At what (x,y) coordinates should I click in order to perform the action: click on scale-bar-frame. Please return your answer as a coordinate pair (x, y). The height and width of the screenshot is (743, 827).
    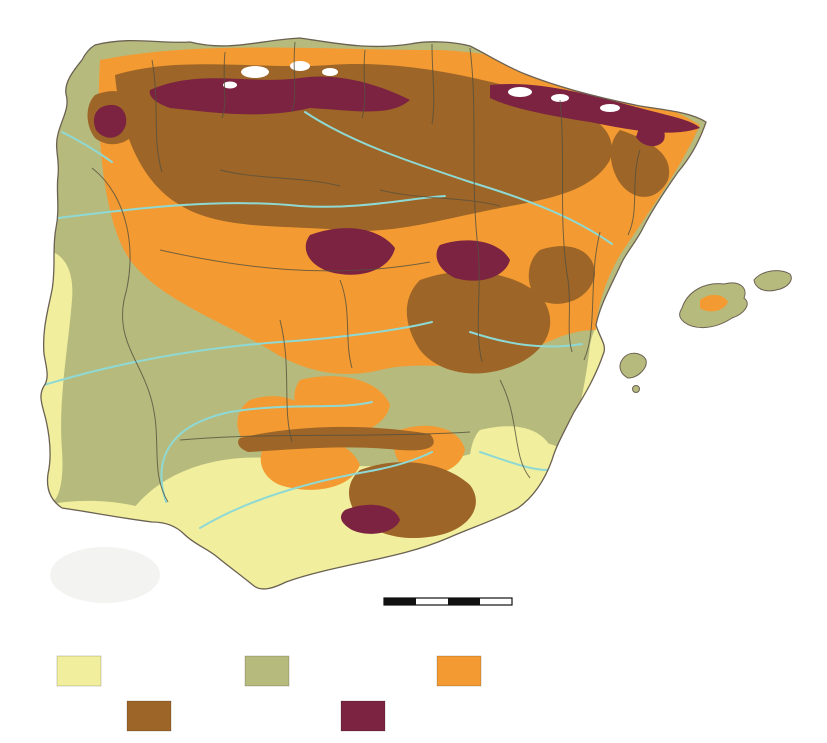
    Looking at the image, I should click on (448, 601).